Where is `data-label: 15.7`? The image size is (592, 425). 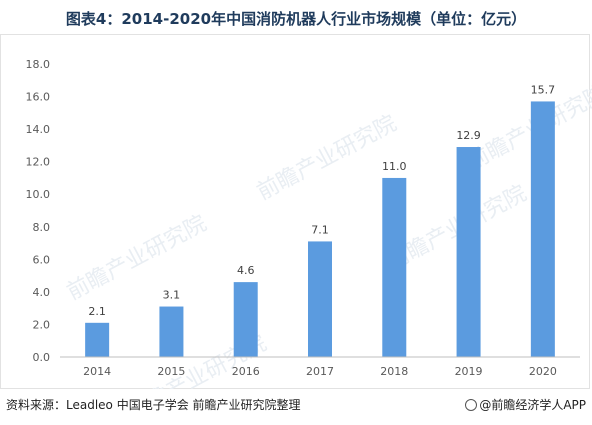
data-label: 15.7 is located at coordinates (543, 89).